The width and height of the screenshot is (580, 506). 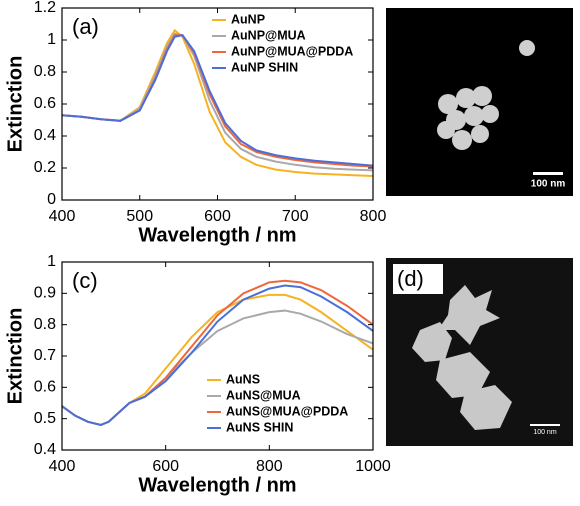 What do you see at coordinates (51, 199) in the screenshot?
I see `y-tick-label: 0` at bounding box center [51, 199].